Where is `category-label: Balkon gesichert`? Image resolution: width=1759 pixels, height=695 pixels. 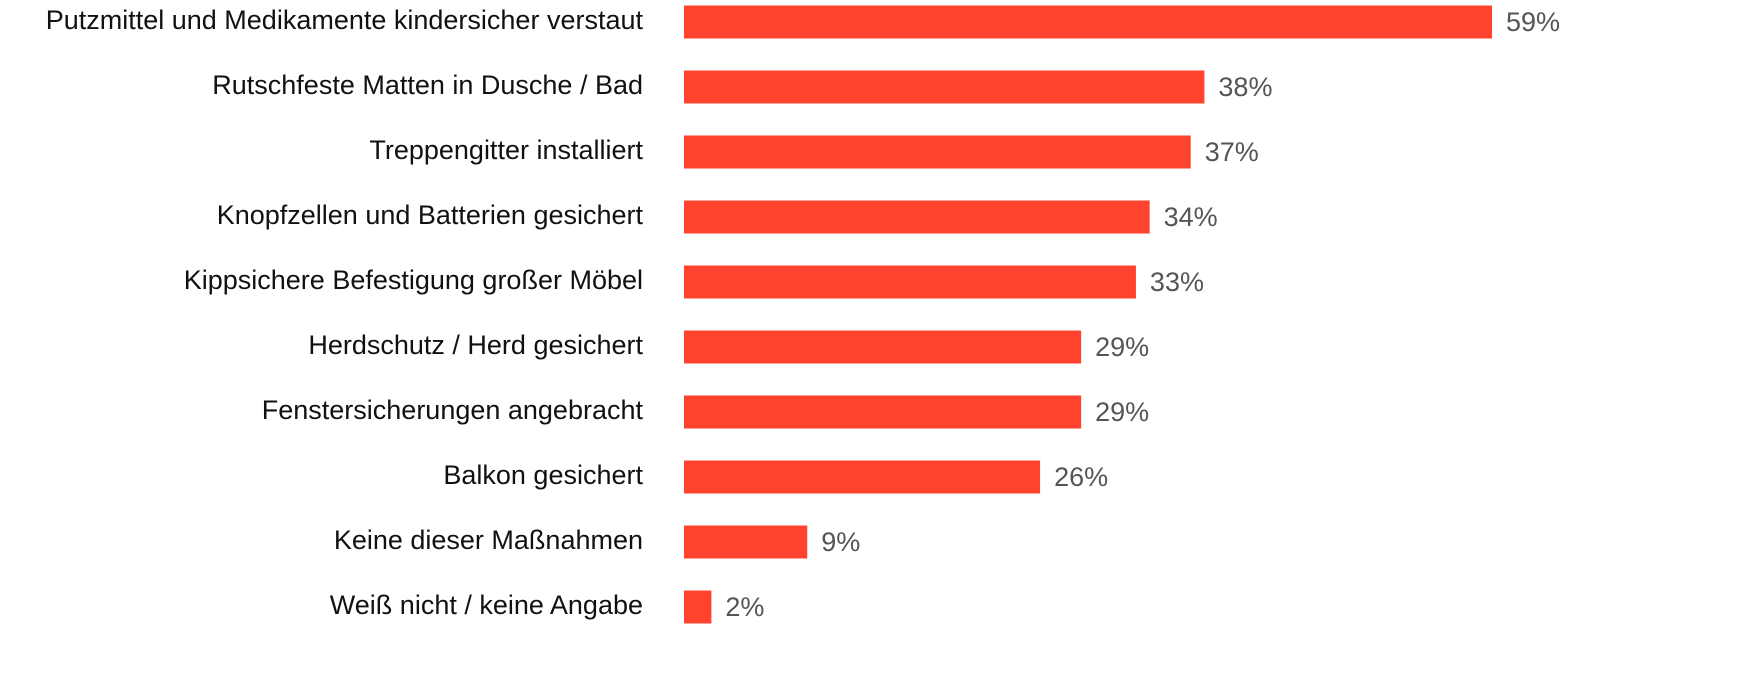 category-label: Balkon gesichert is located at coordinates (543, 475).